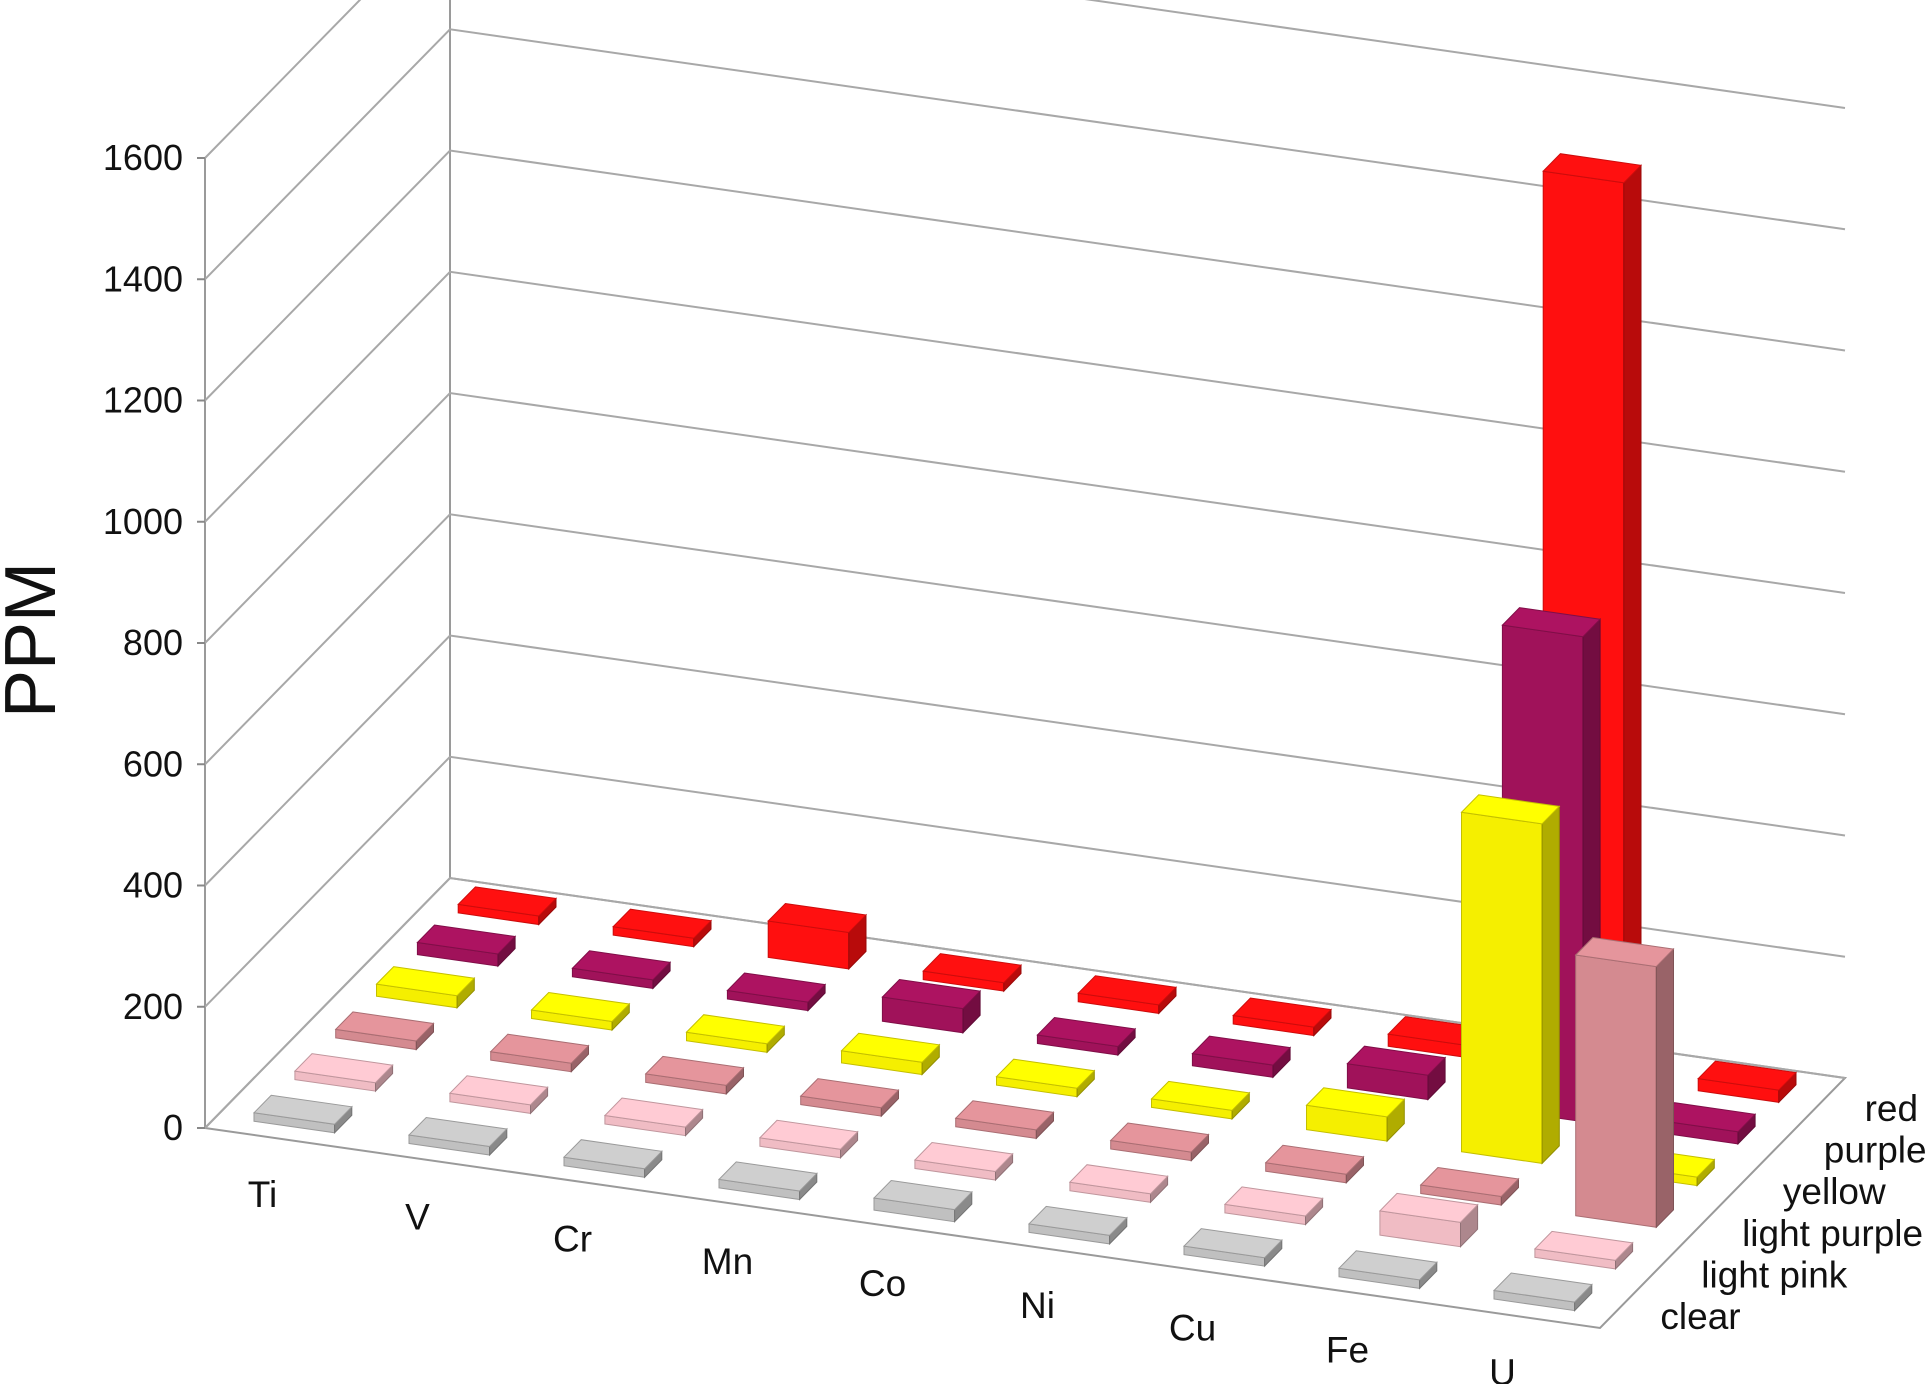 The height and width of the screenshot is (1384, 1928). Describe the element at coordinates (1355, 1115) in the screenshot. I see `bar-cu-yellow` at that location.